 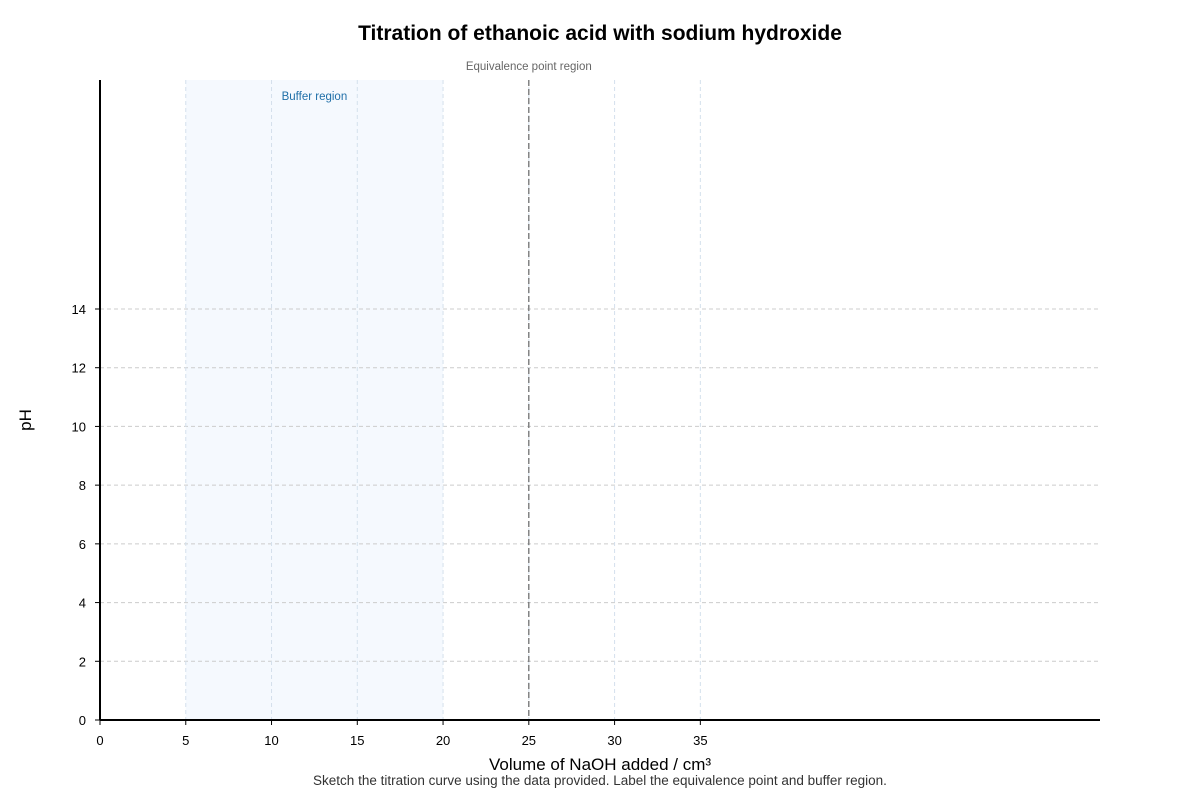 I want to click on x-tick-label: 0, so click(x=99, y=740).